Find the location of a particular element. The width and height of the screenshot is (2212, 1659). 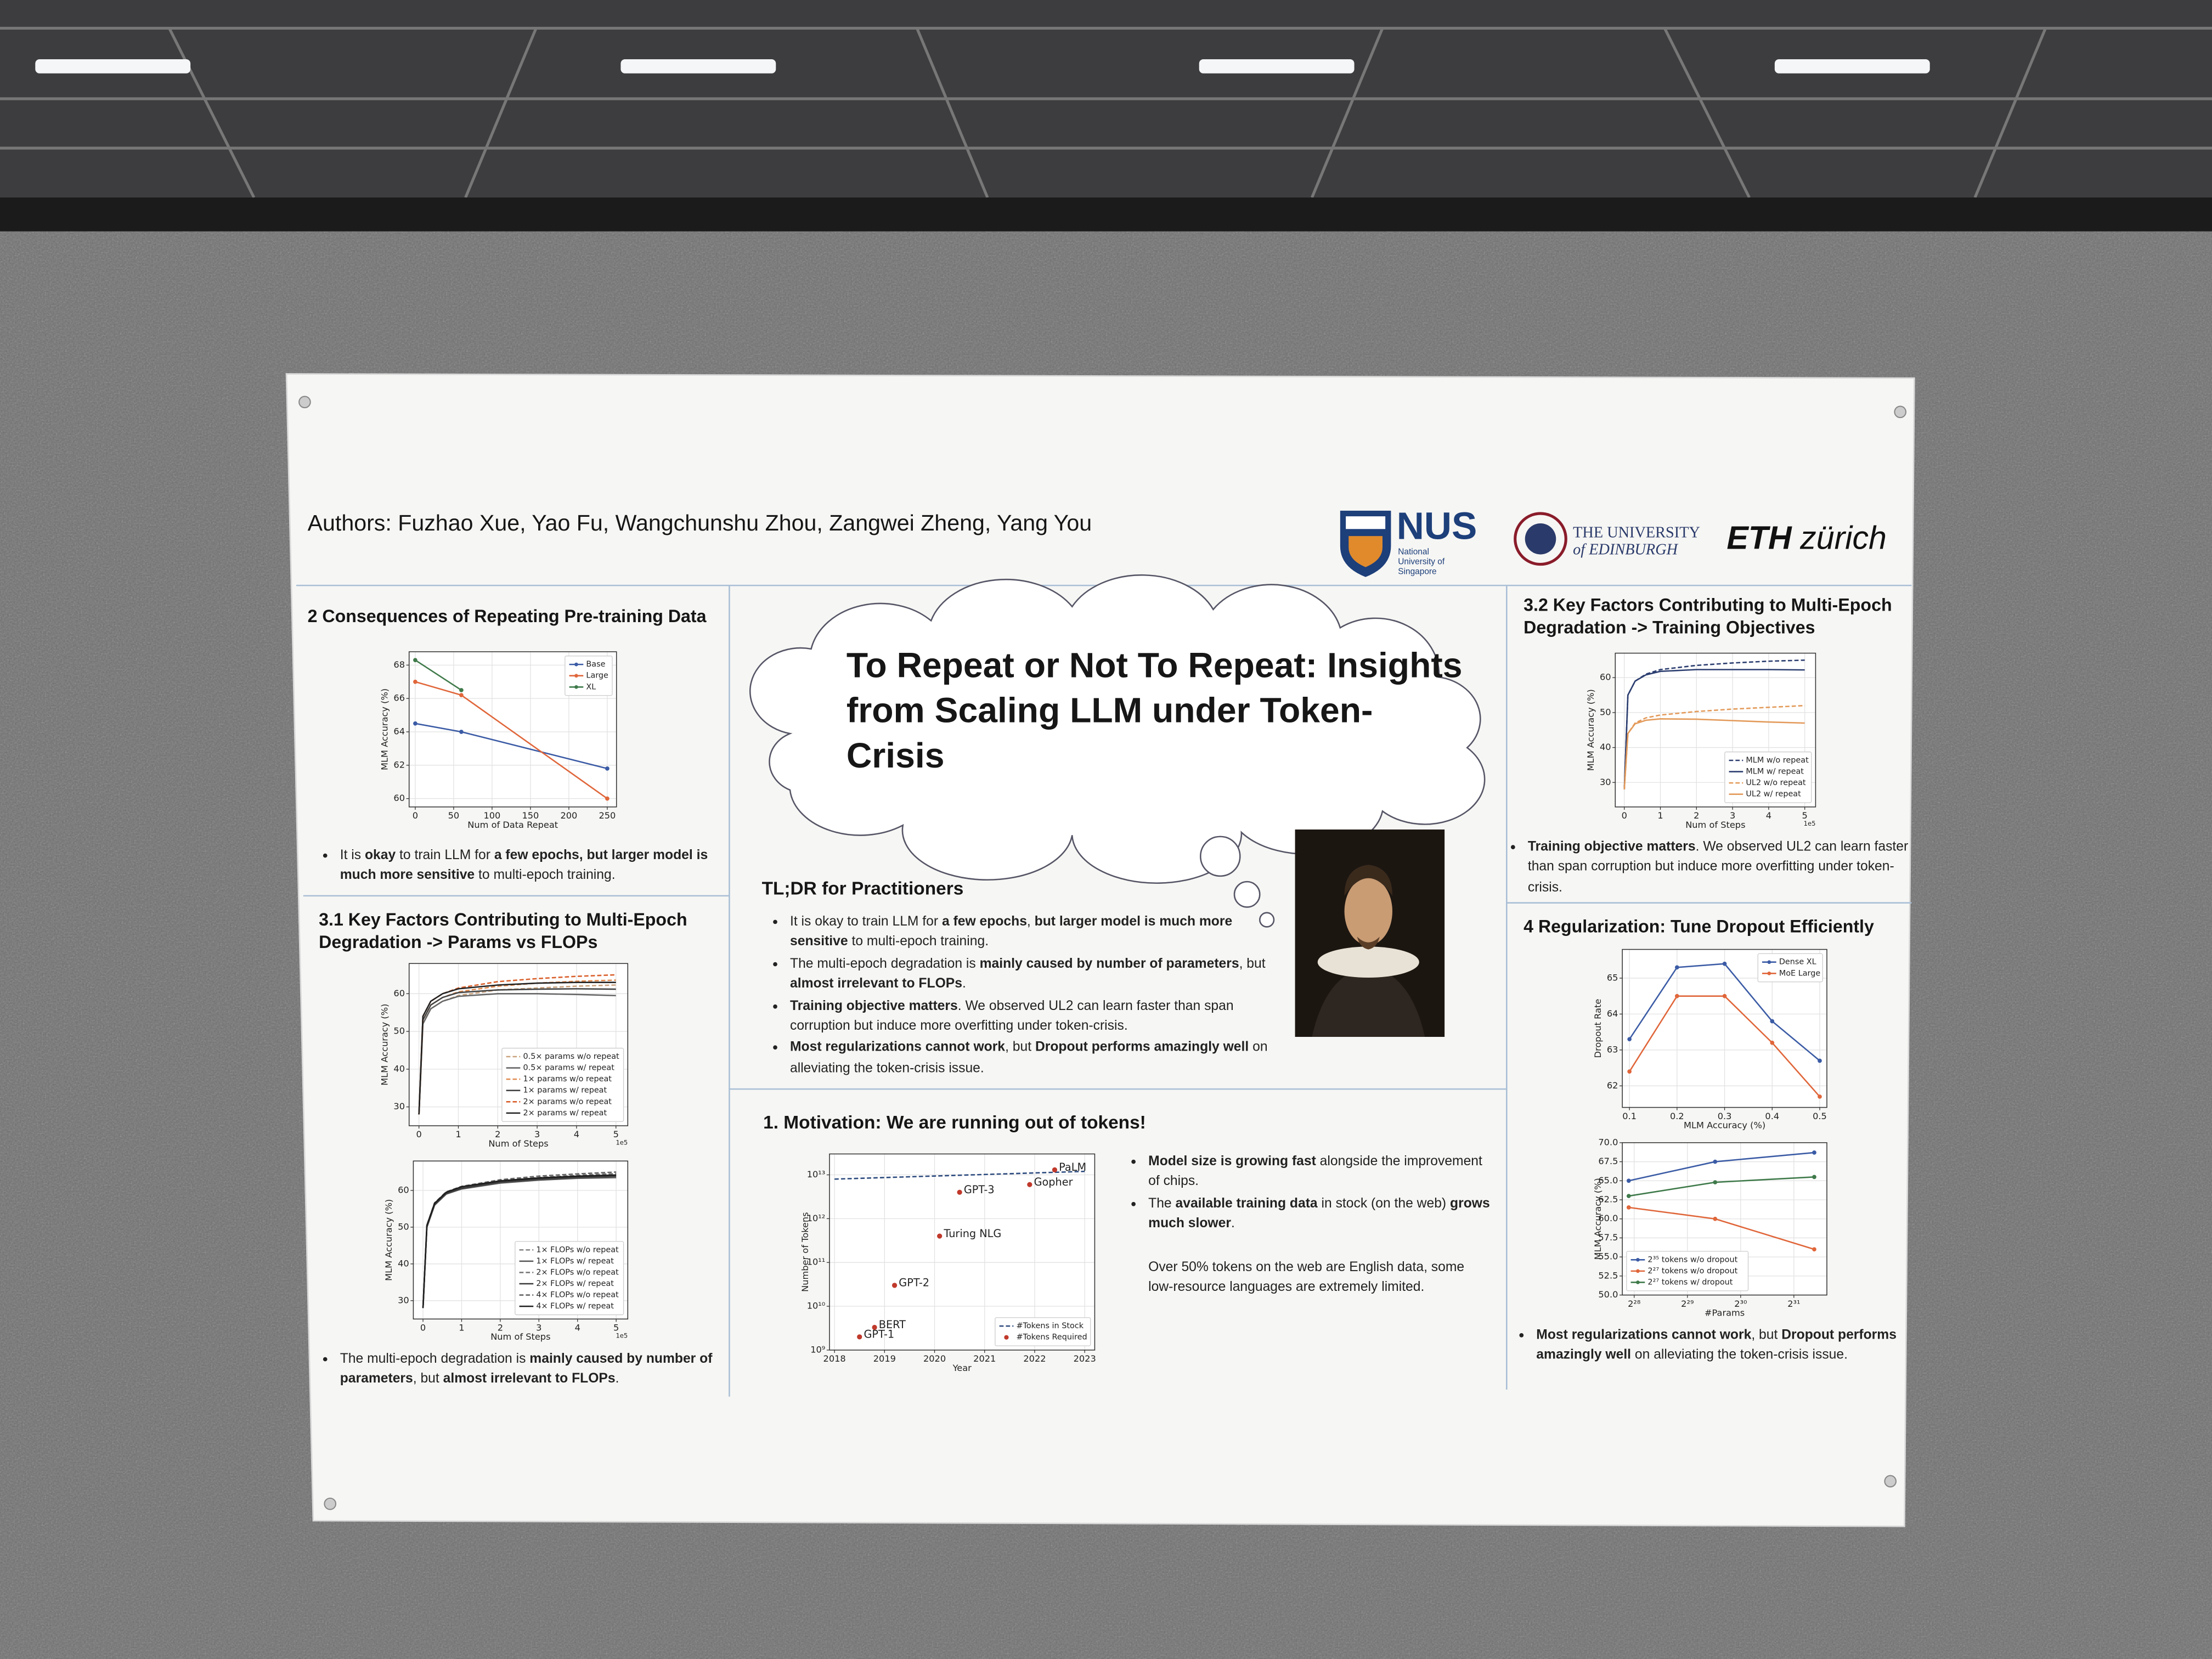

title-cloud is located at coordinates (1117, 729).